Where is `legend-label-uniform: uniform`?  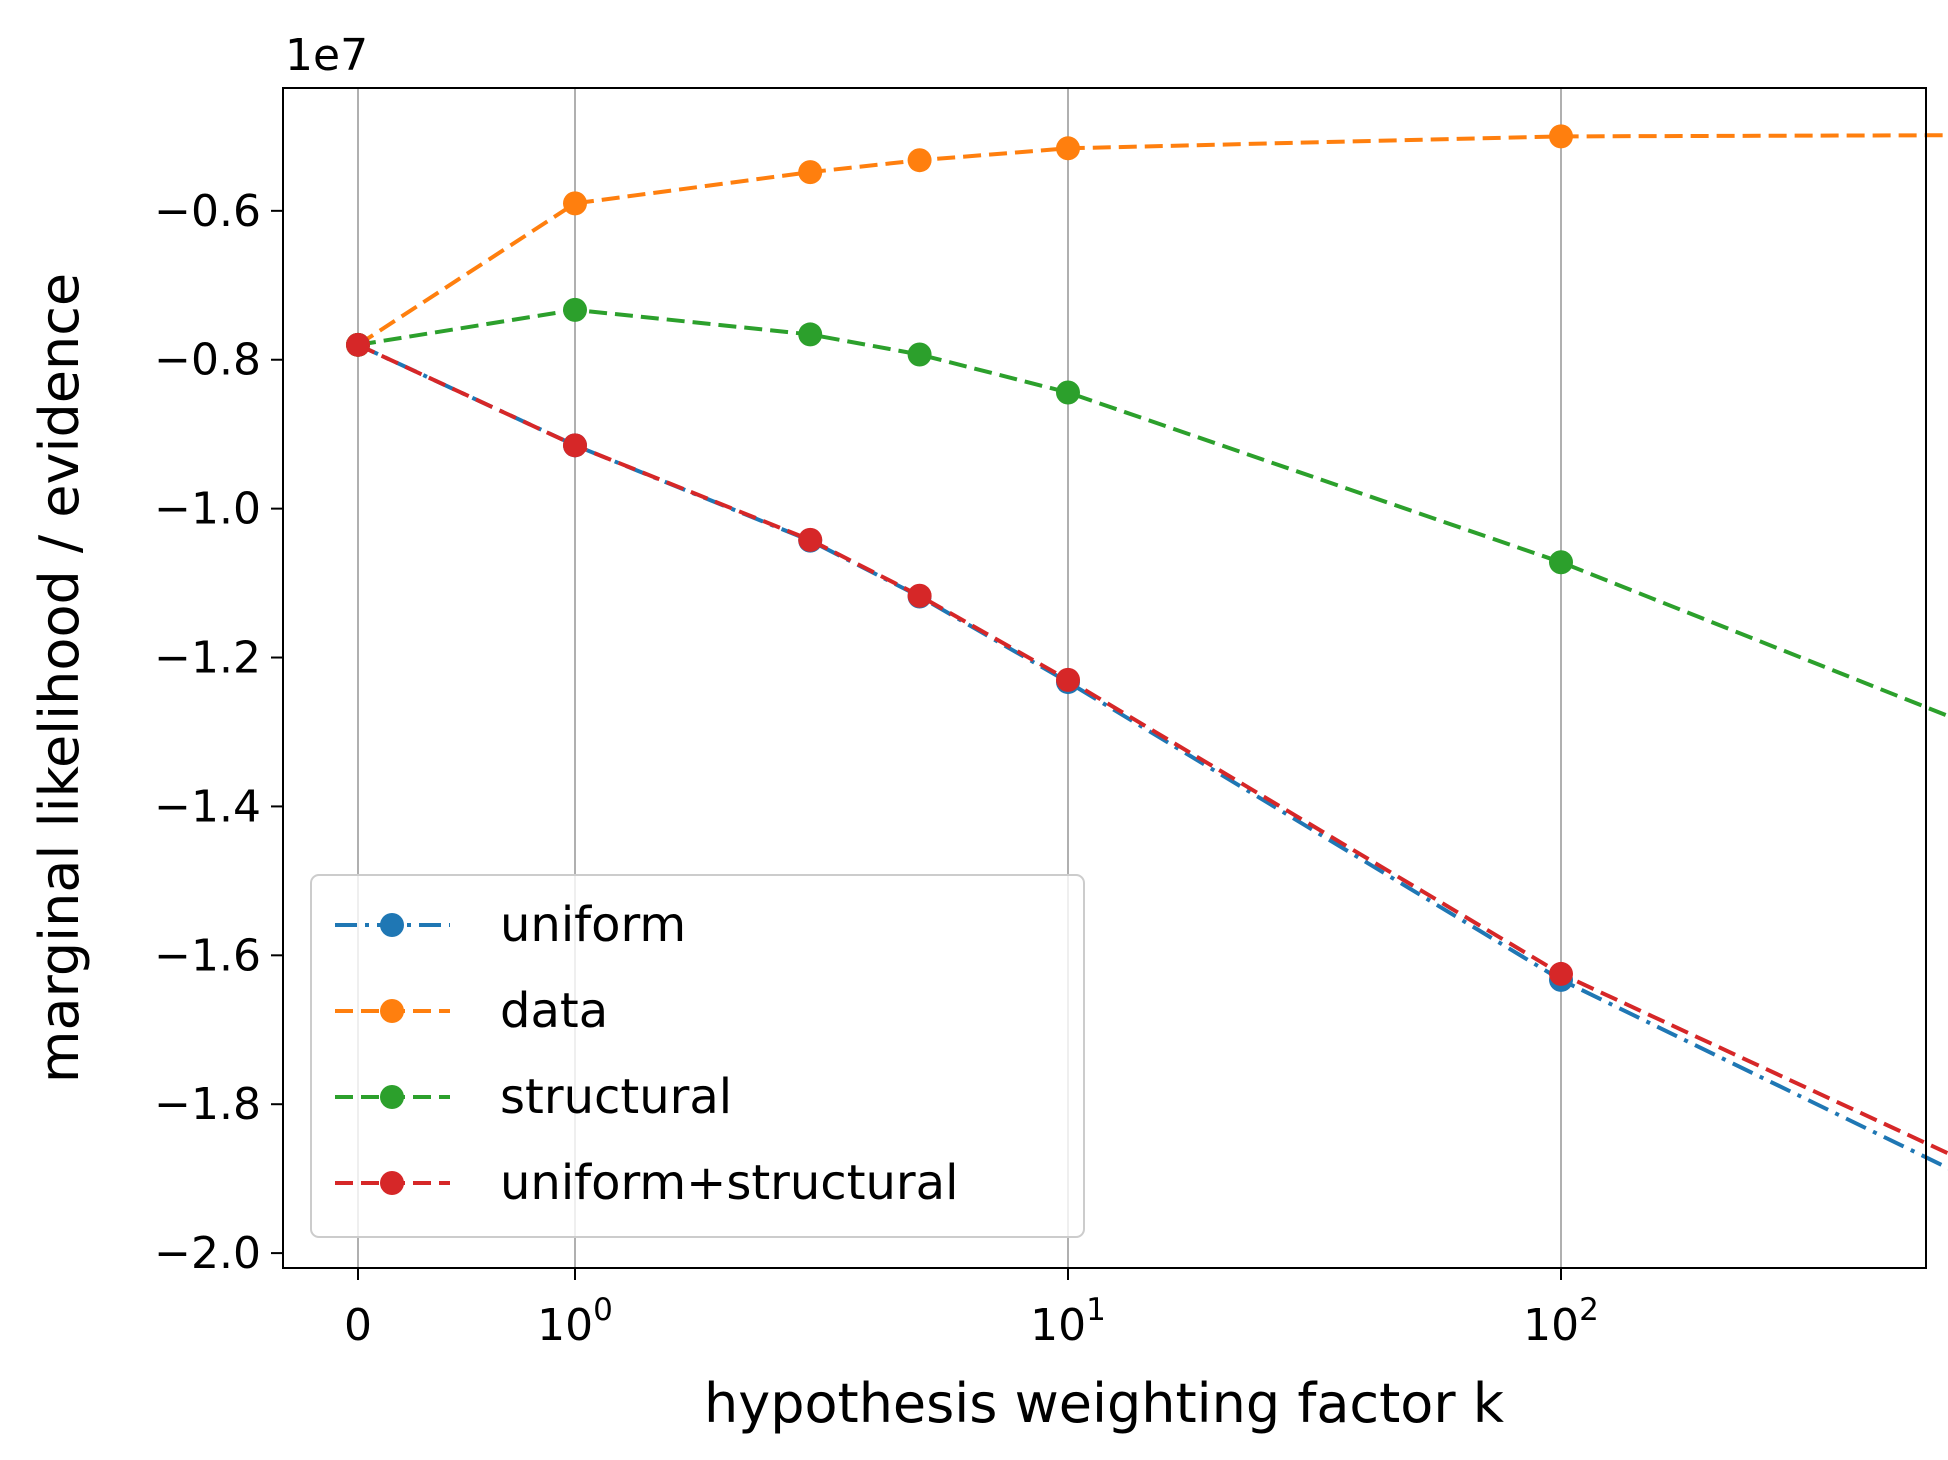
legend-label-uniform: uniform is located at coordinates (593, 925).